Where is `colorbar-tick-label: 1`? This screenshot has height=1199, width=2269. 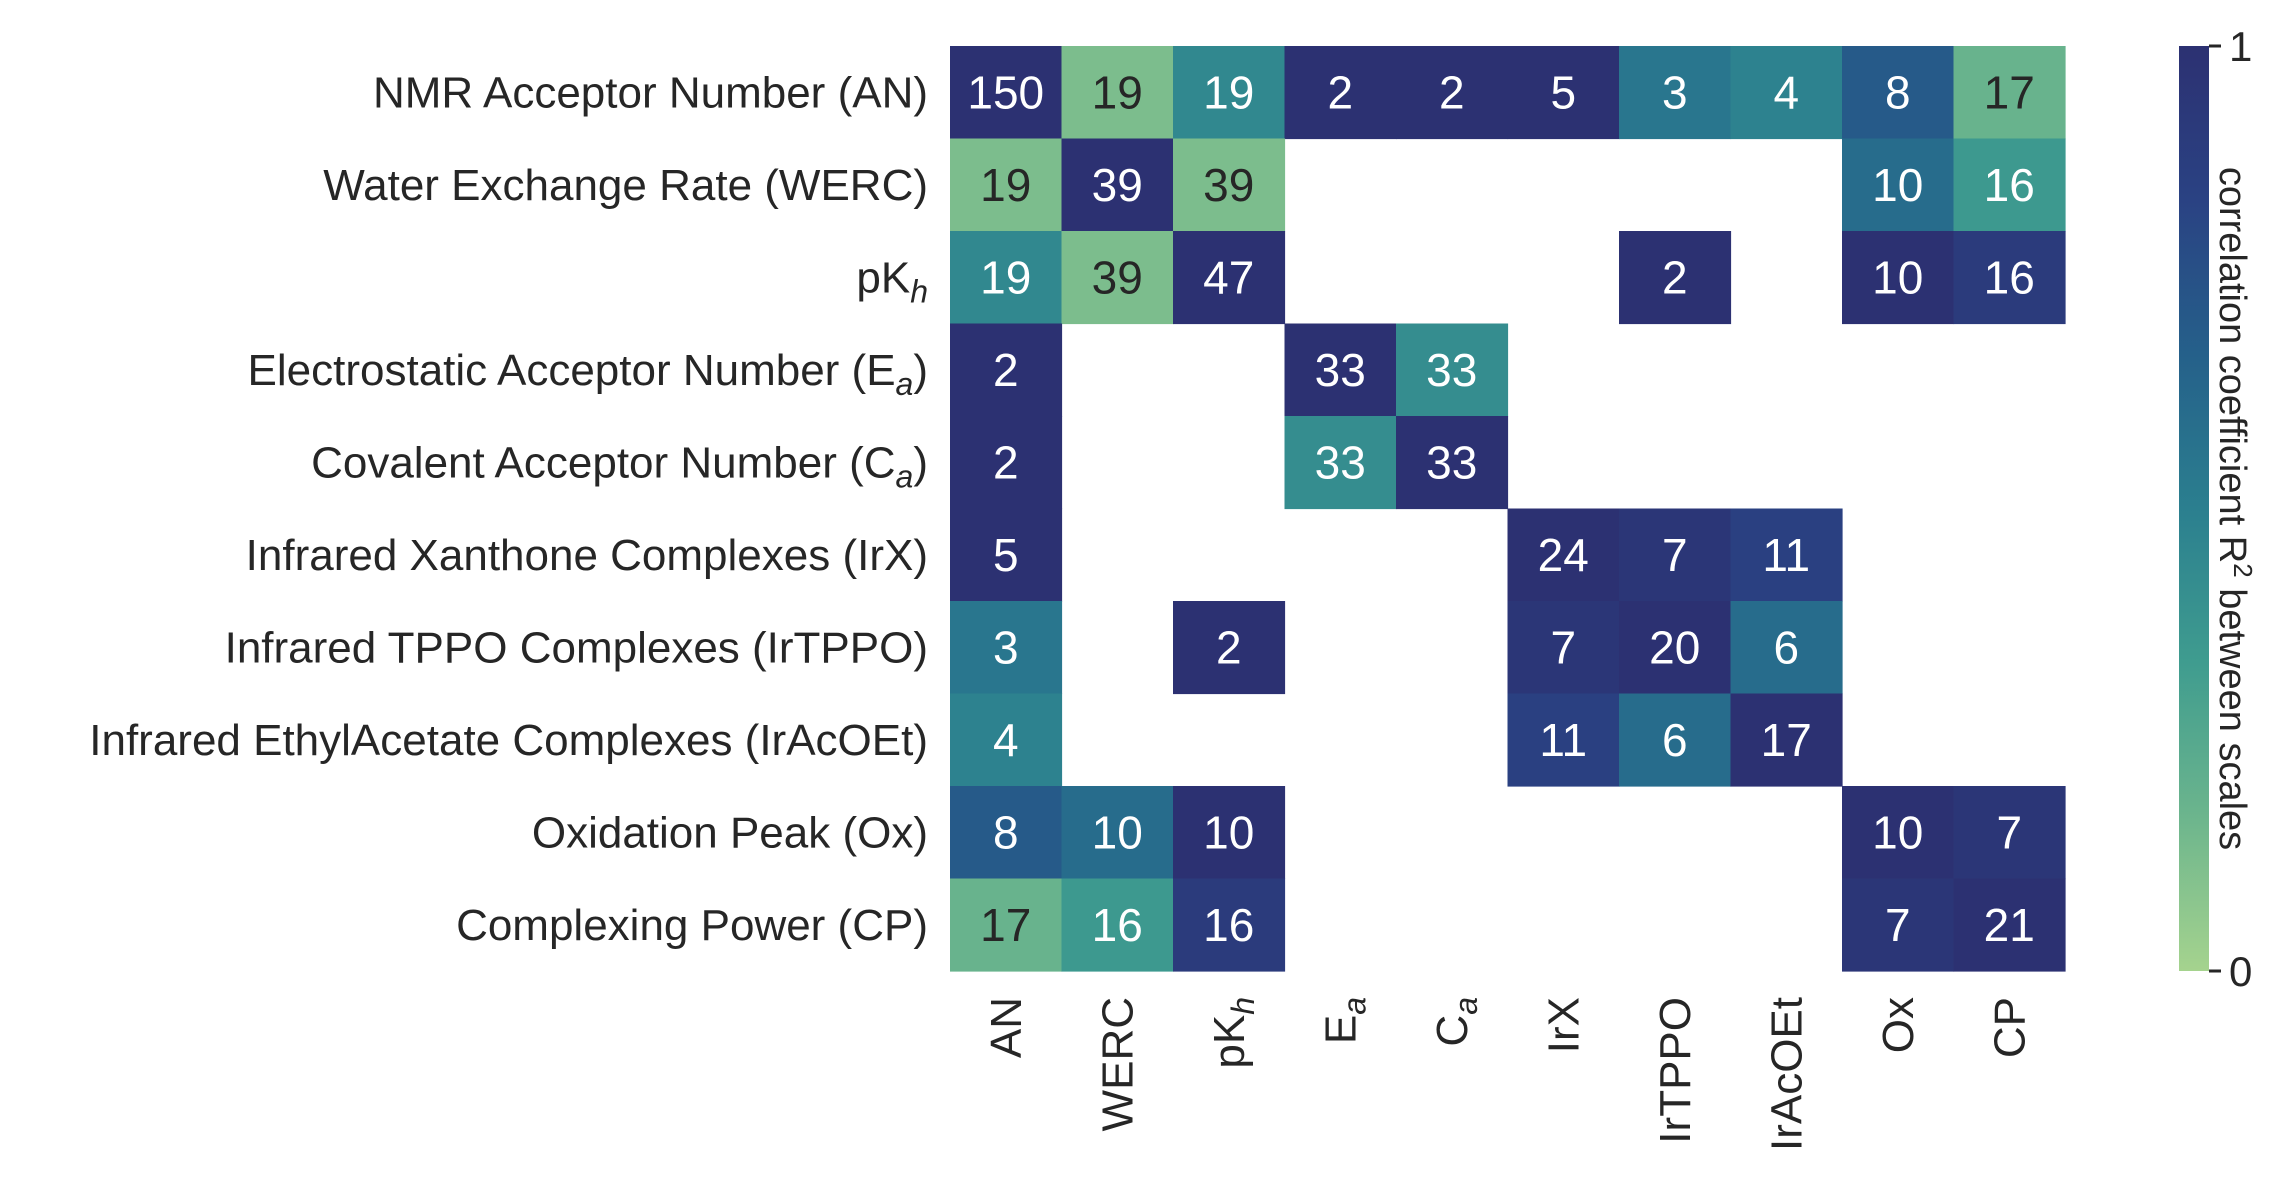 colorbar-tick-label: 1 is located at coordinates (2240, 46).